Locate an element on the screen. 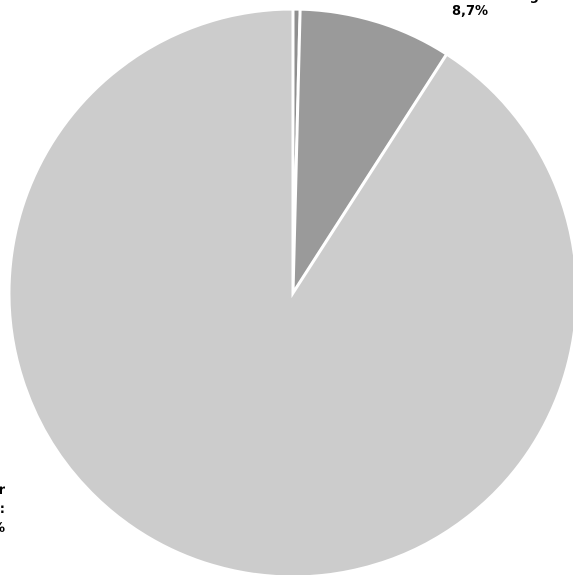 Image resolution: width=573 pixels, height=575 pixels. pie-data-label-2-line-0: 250 und mehr is located at coordinates (3, 490).